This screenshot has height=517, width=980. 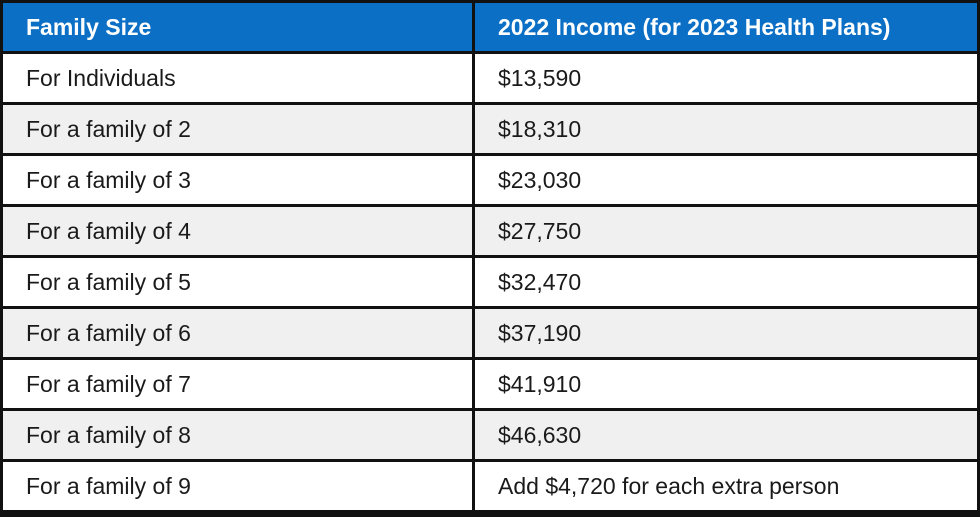 What do you see at coordinates (237, 78) in the screenshot?
I see `family-size-cell: For Individuals` at bounding box center [237, 78].